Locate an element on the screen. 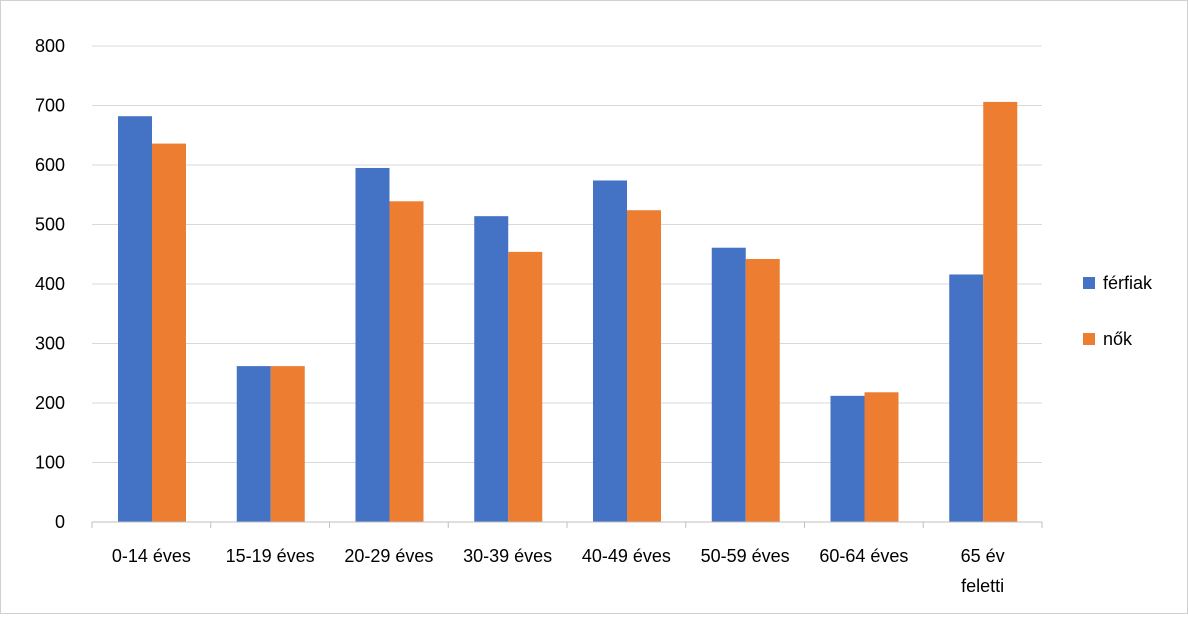  bar-nők-1 is located at coordinates (287, 444).